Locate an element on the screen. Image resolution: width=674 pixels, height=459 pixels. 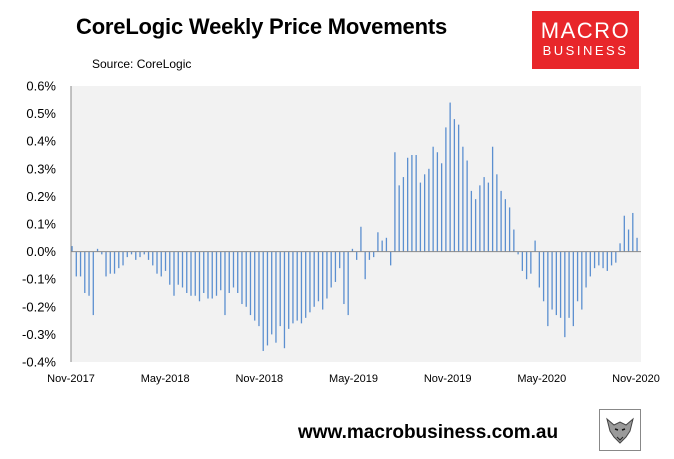
y-tick-label: 0.2% is located at coordinates (41, 196).